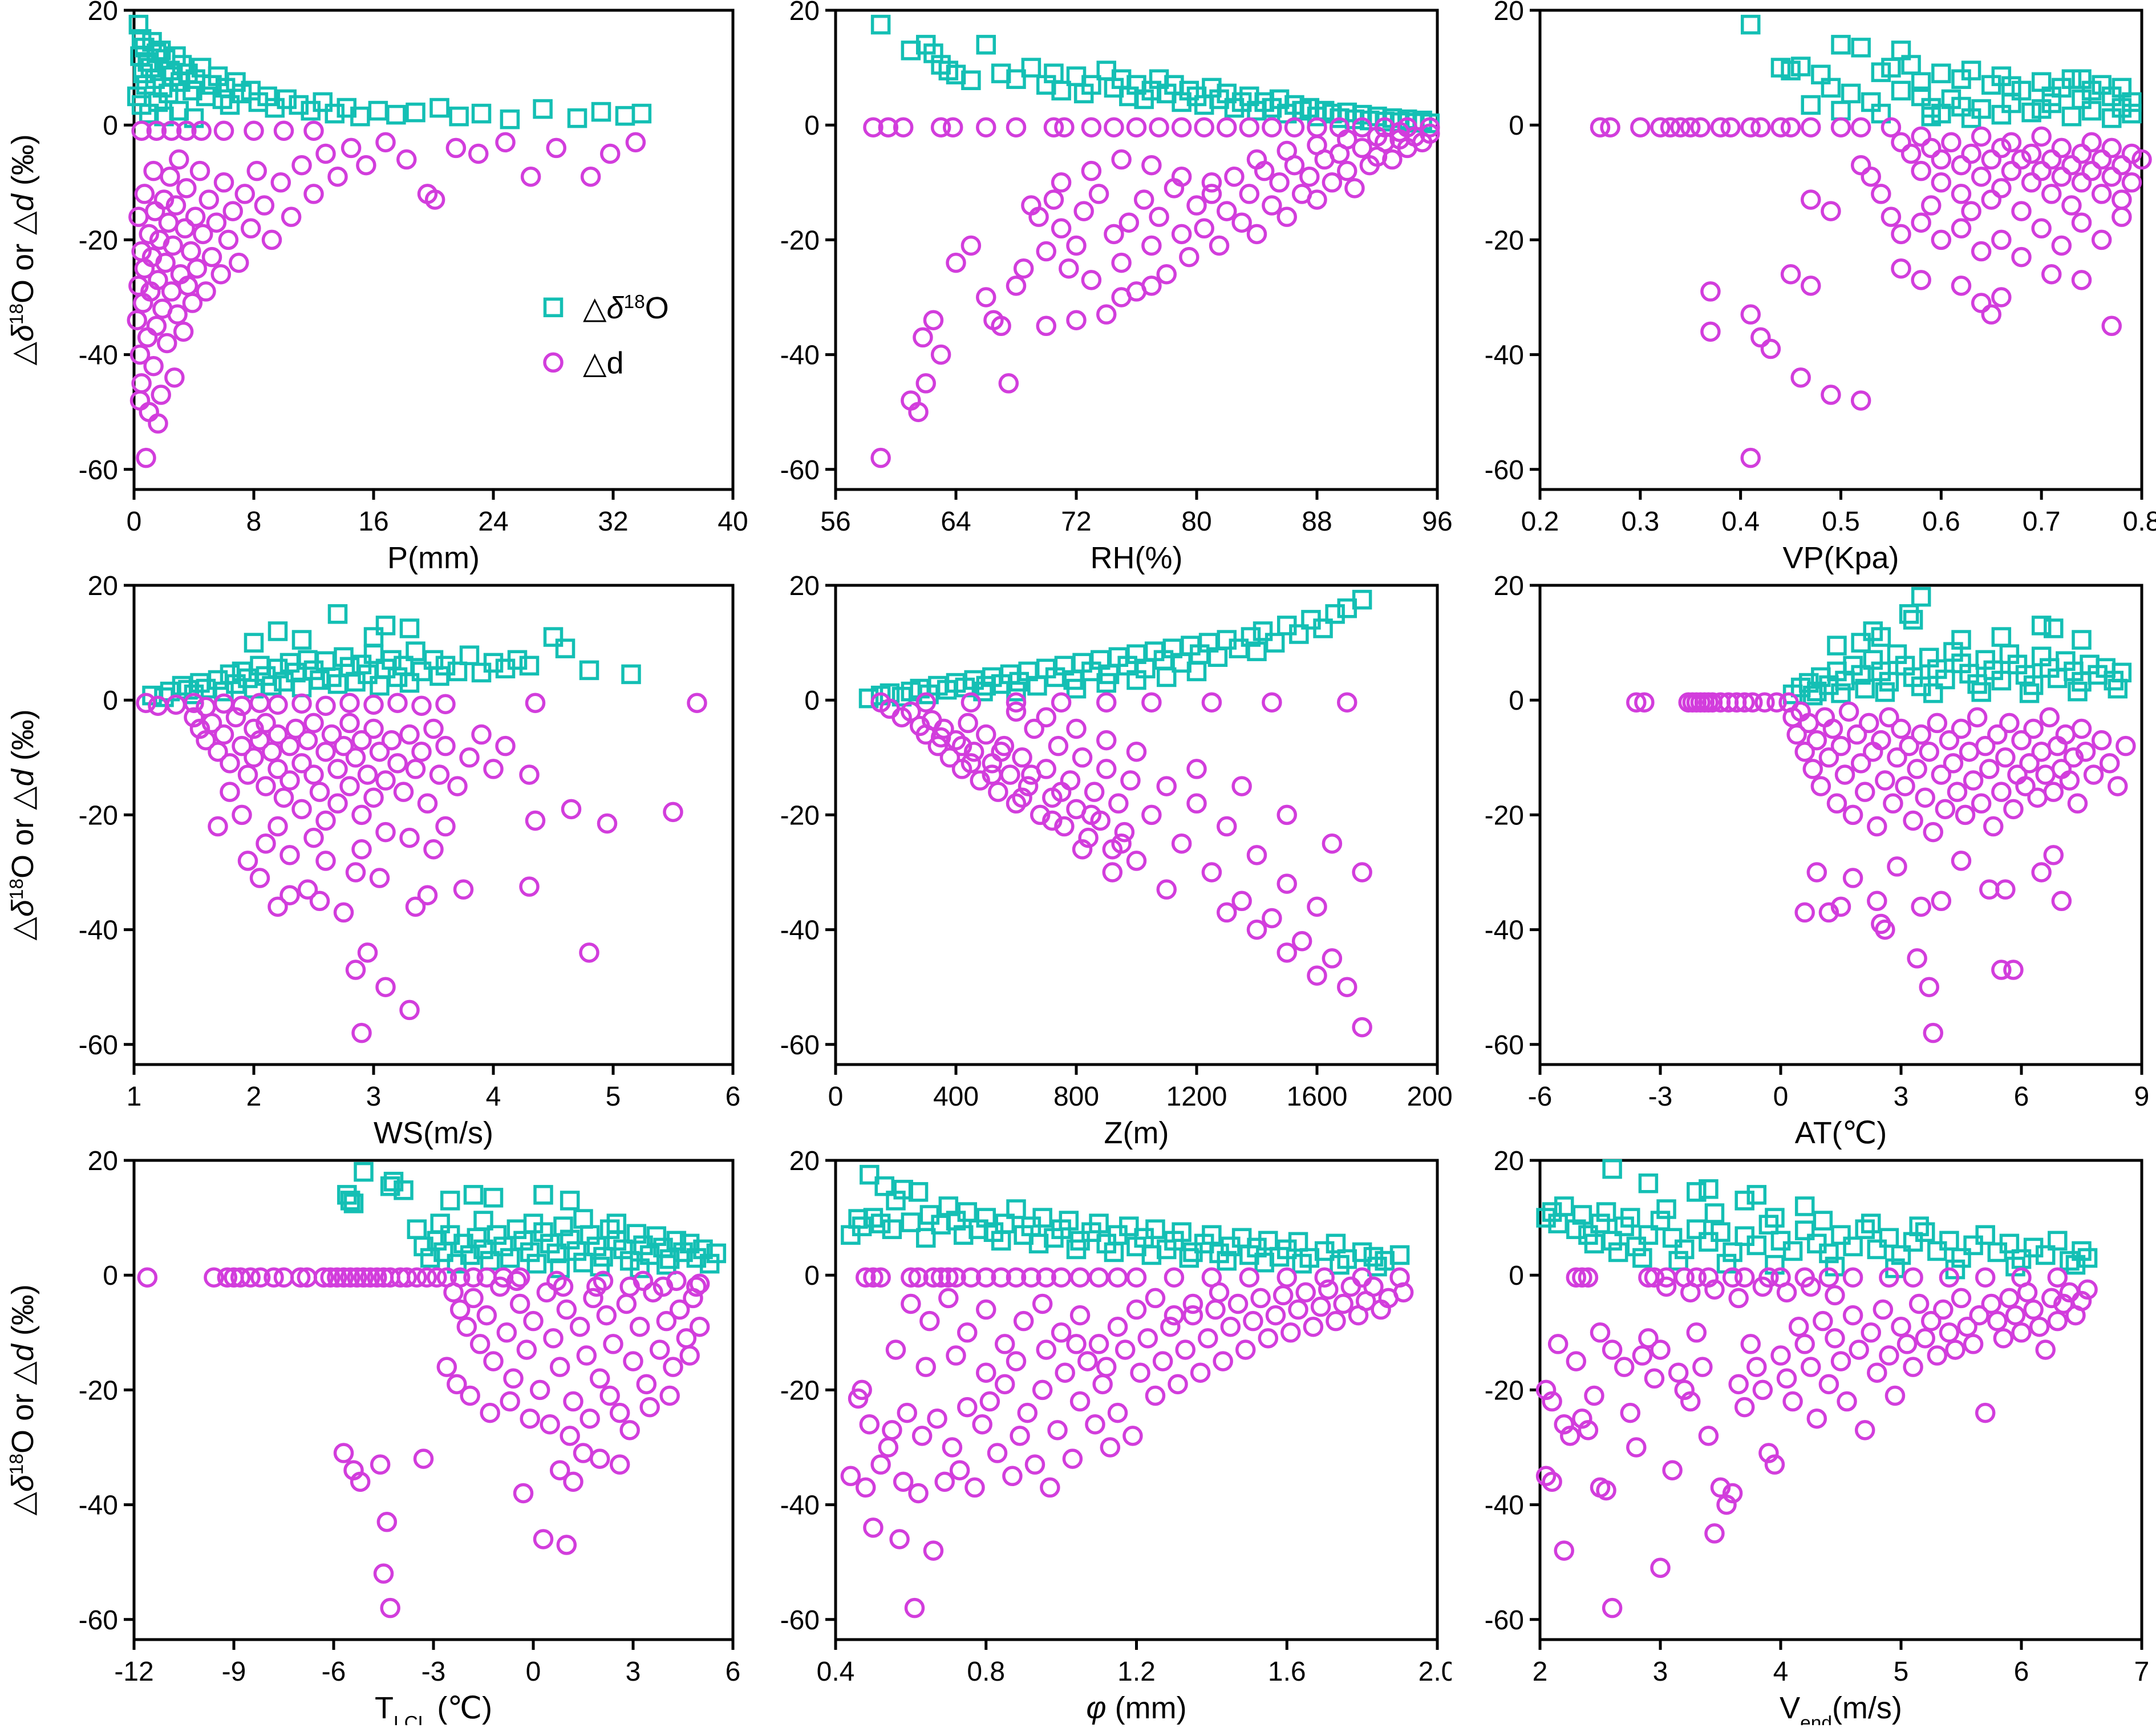 The image size is (2156, 1728). What do you see at coordinates (103, 588) in the screenshot?
I see `y-tick-label: 20` at bounding box center [103, 588].